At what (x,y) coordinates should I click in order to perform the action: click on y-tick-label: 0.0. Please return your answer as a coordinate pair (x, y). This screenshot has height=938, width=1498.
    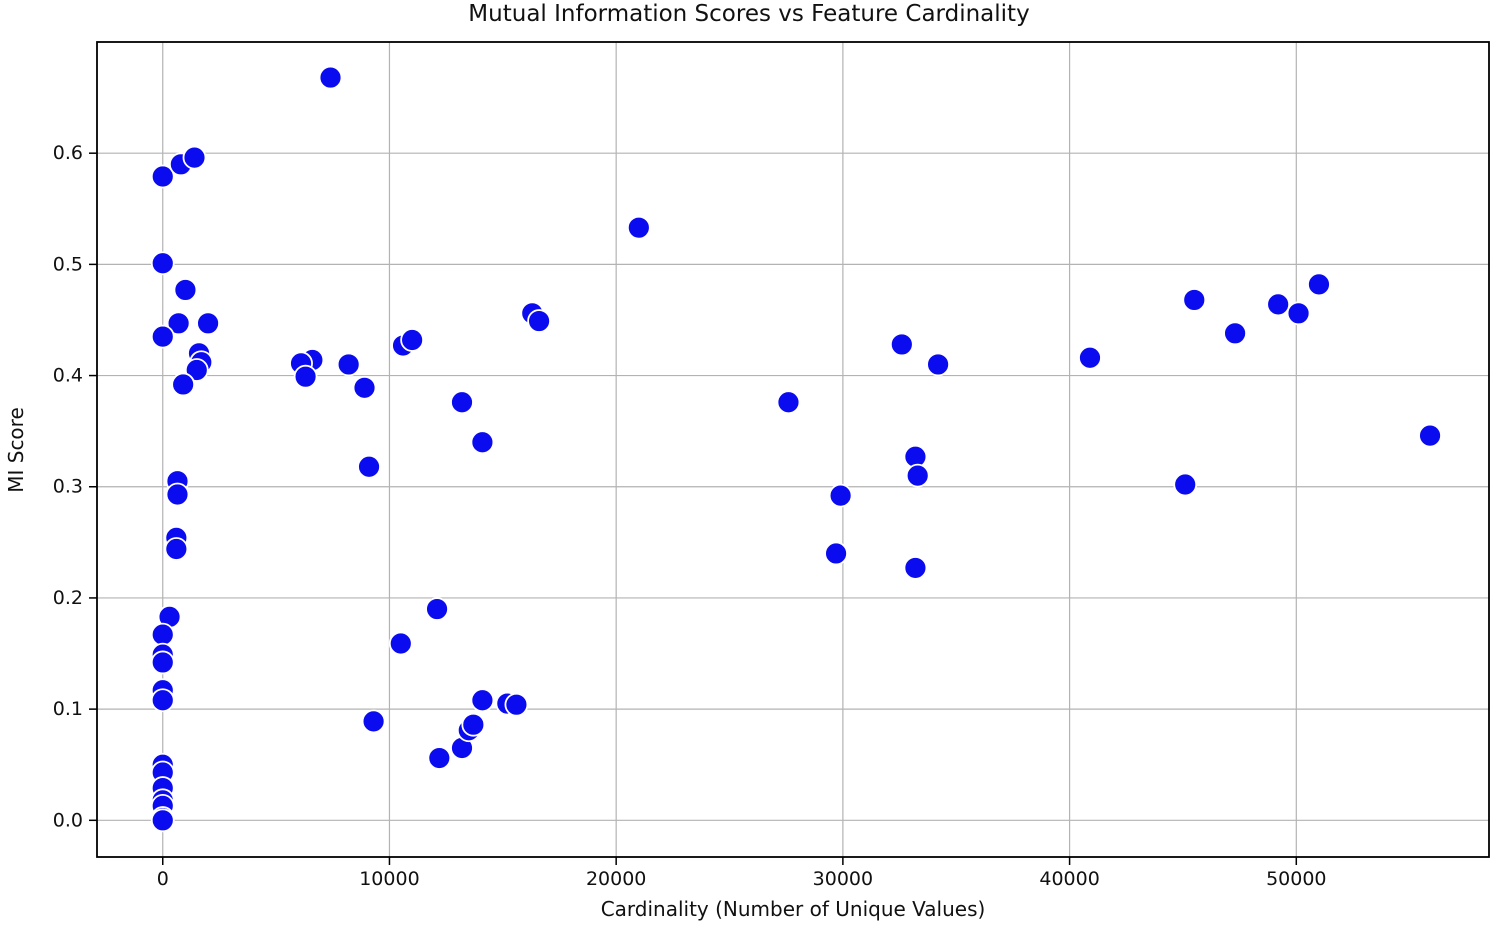
    Looking at the image, I should click on (68, 820).